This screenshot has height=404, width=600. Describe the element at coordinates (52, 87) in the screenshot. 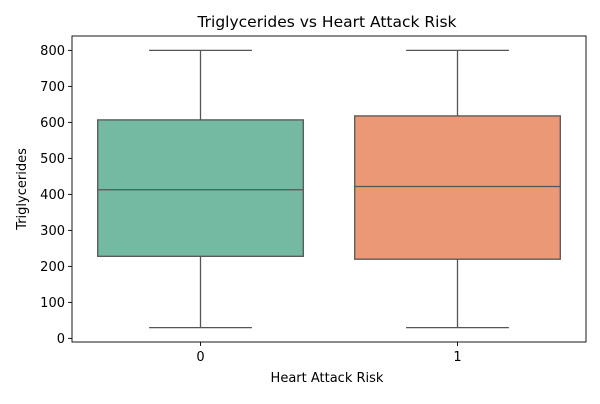

I see `y-tick-label: 700` at that location.